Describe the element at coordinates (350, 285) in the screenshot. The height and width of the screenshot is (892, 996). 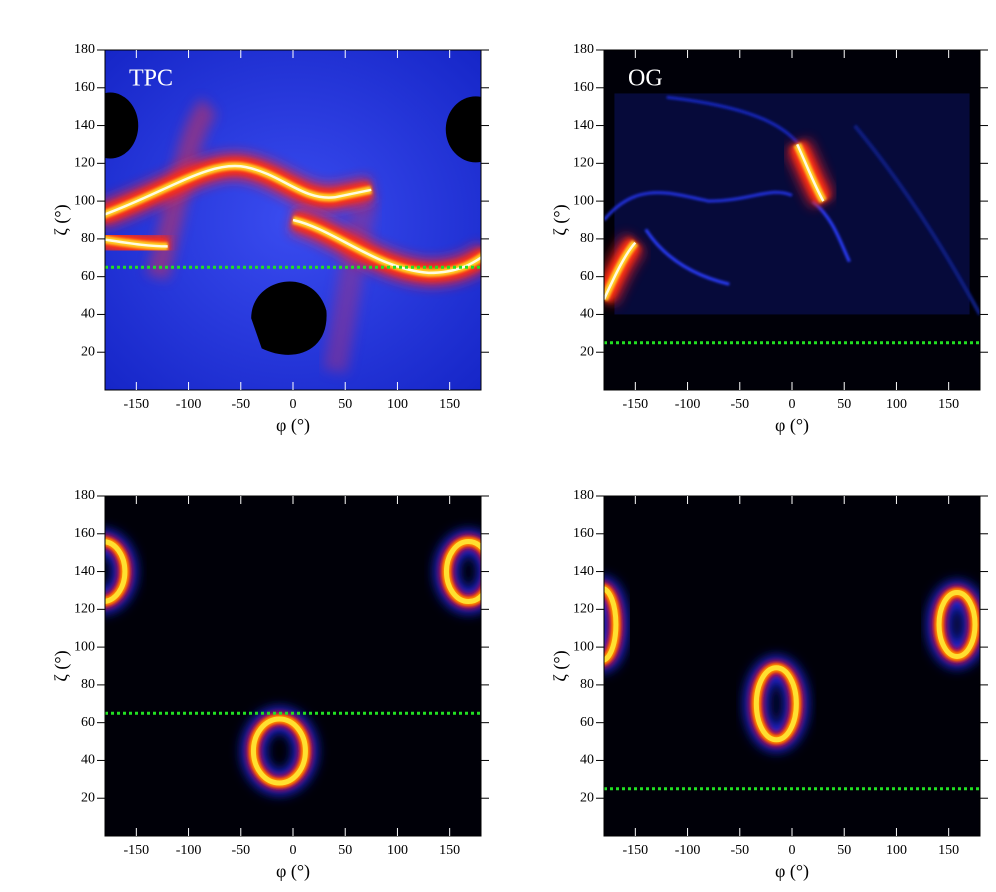
I see `heat-glow` at that location.